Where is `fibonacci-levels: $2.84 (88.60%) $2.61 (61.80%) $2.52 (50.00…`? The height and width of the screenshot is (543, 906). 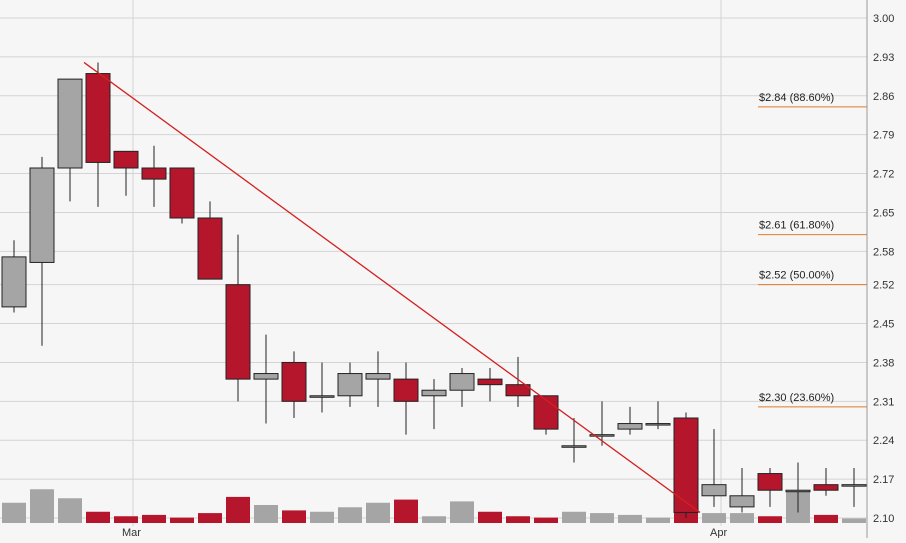 fibonacci-levels: $2.84 (88.60%) $2.61 (61.80%) $2.52 (50.00… is located at coordinates (812, 250).